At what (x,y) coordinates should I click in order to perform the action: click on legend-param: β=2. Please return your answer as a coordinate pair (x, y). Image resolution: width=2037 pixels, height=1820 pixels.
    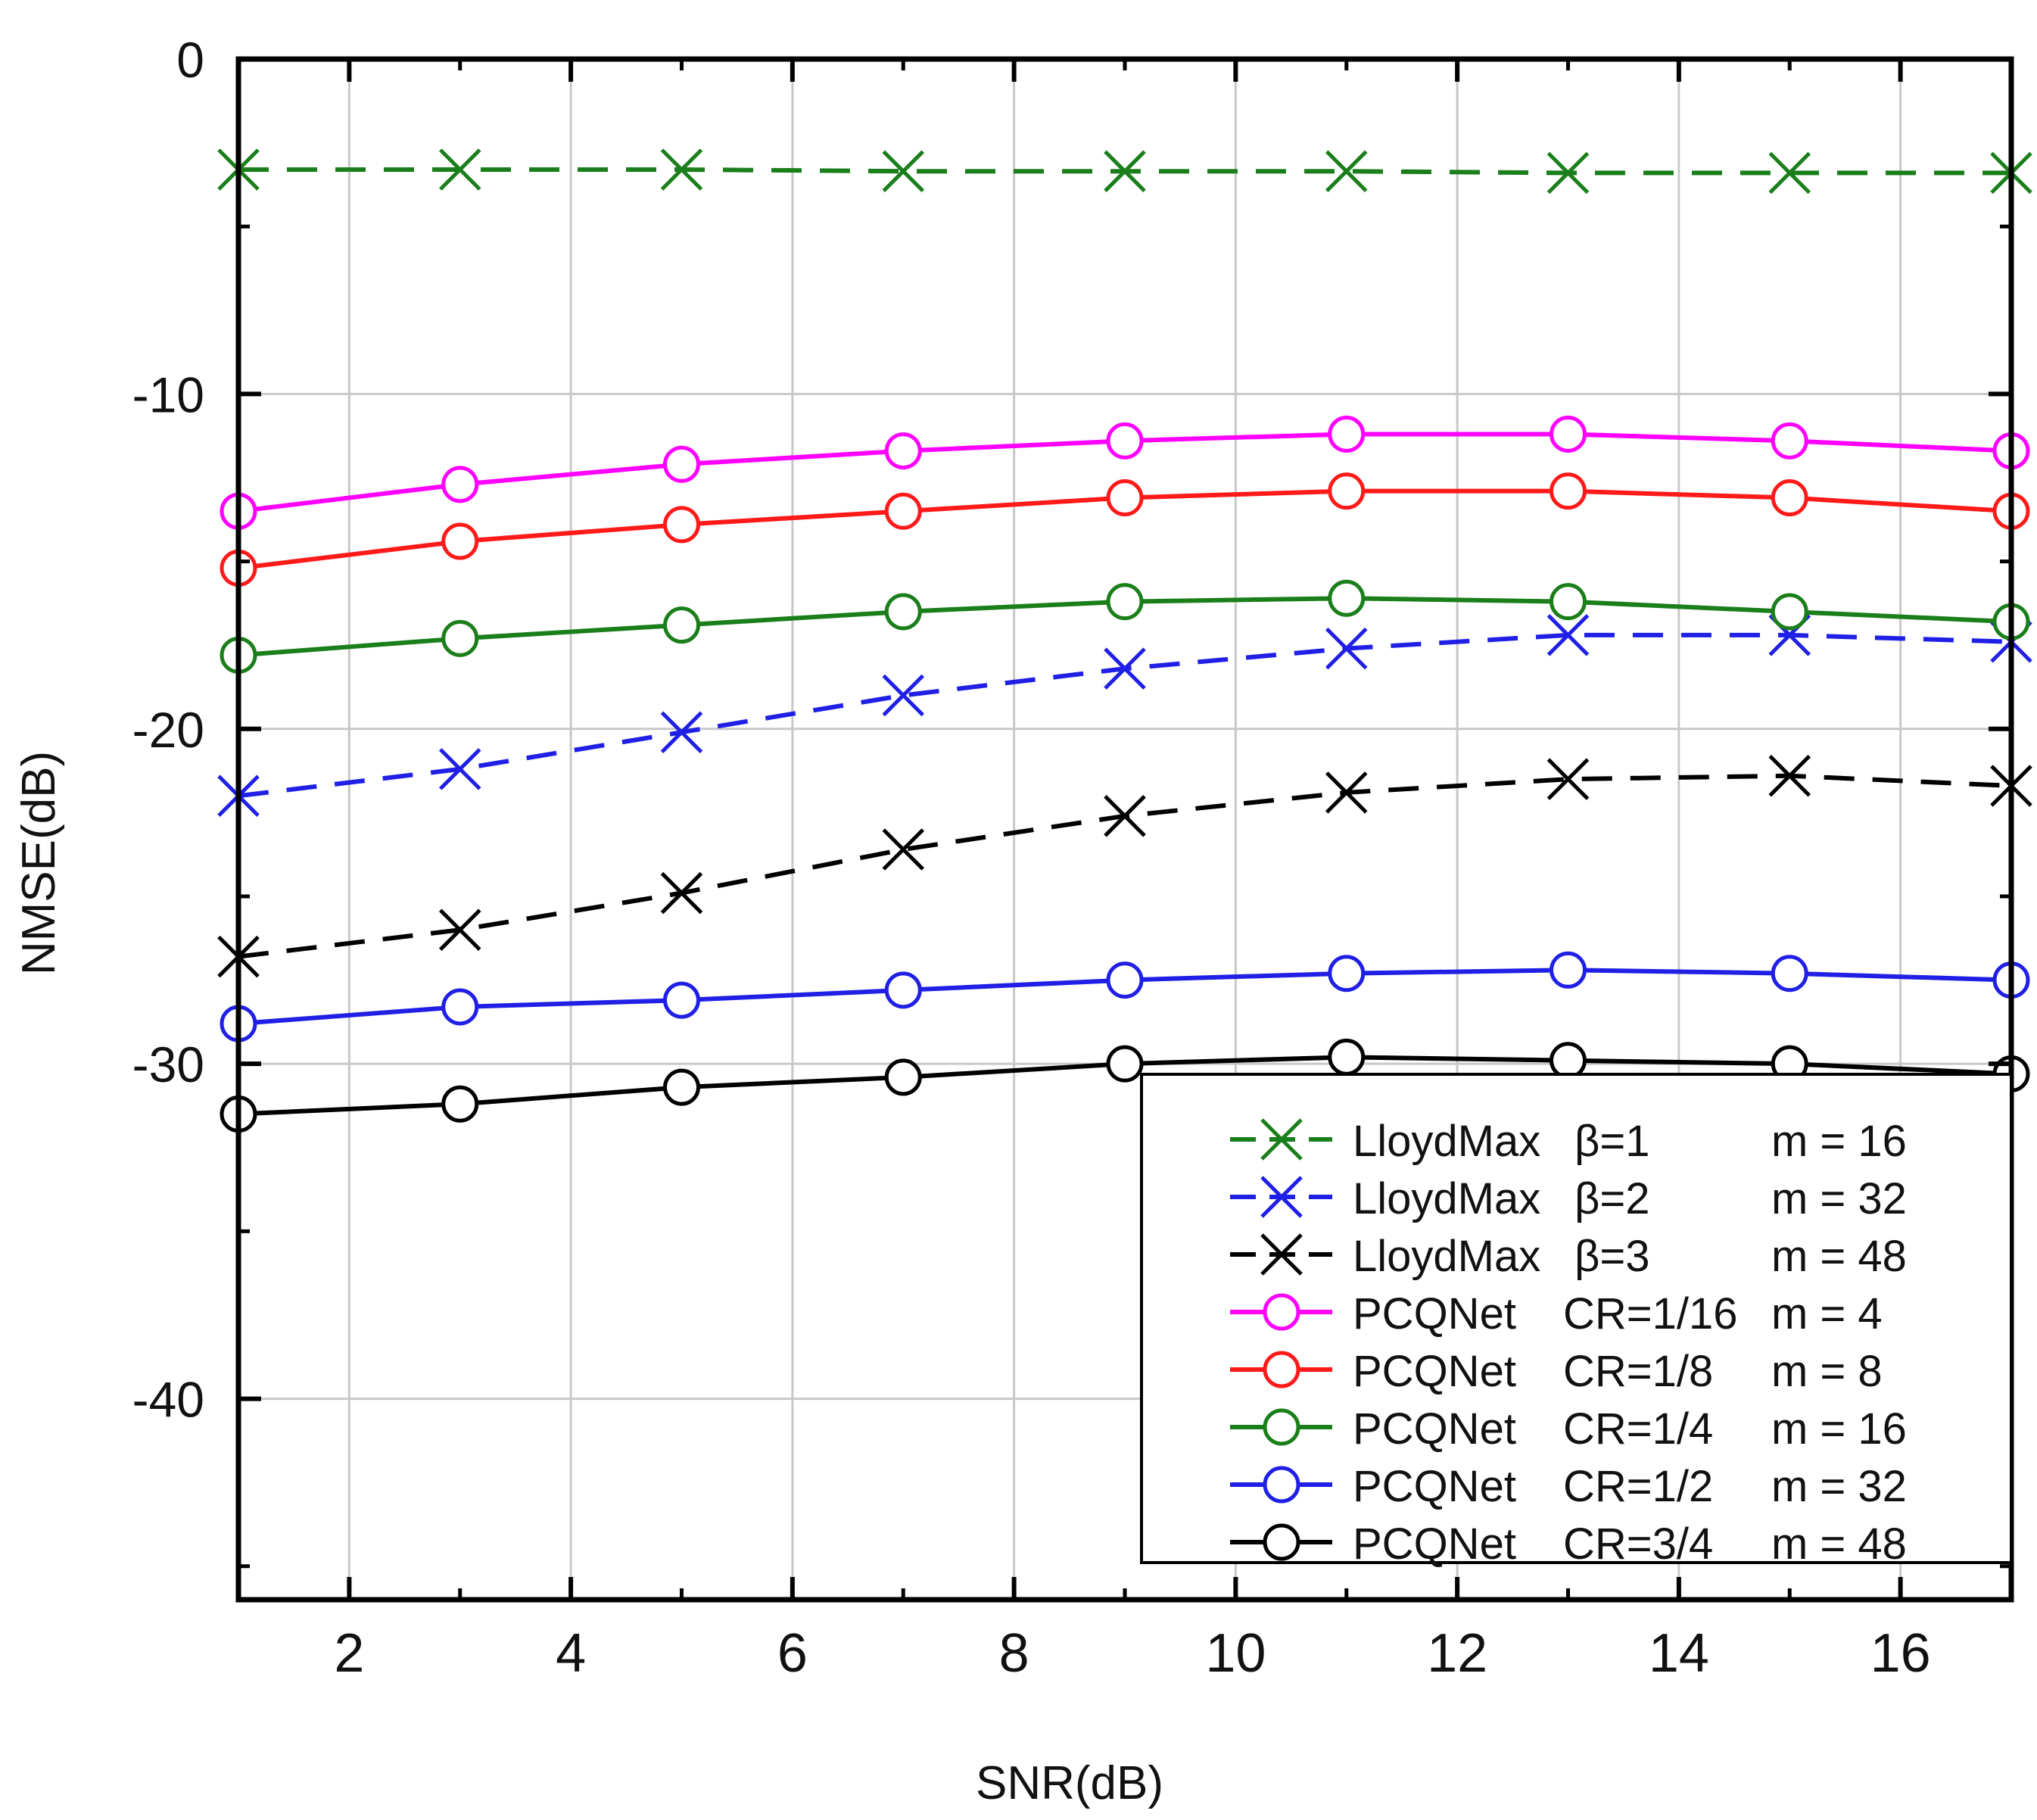
    Looking at the image, I should click on (1612, 1198).